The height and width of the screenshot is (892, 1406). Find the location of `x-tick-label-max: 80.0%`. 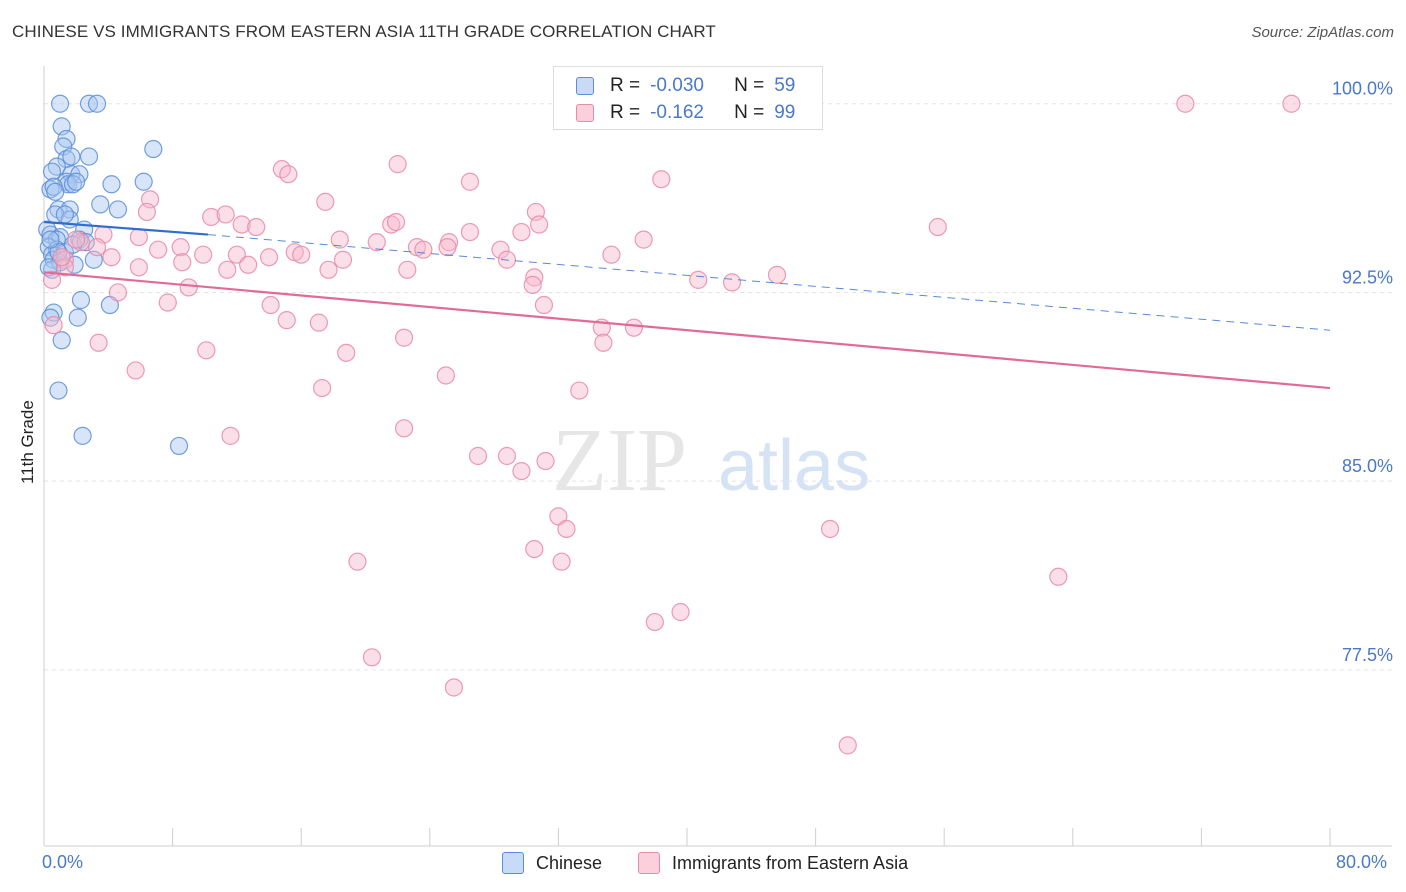

x-tick-label-max: 80.0% is located at coordinates (1362, 862).